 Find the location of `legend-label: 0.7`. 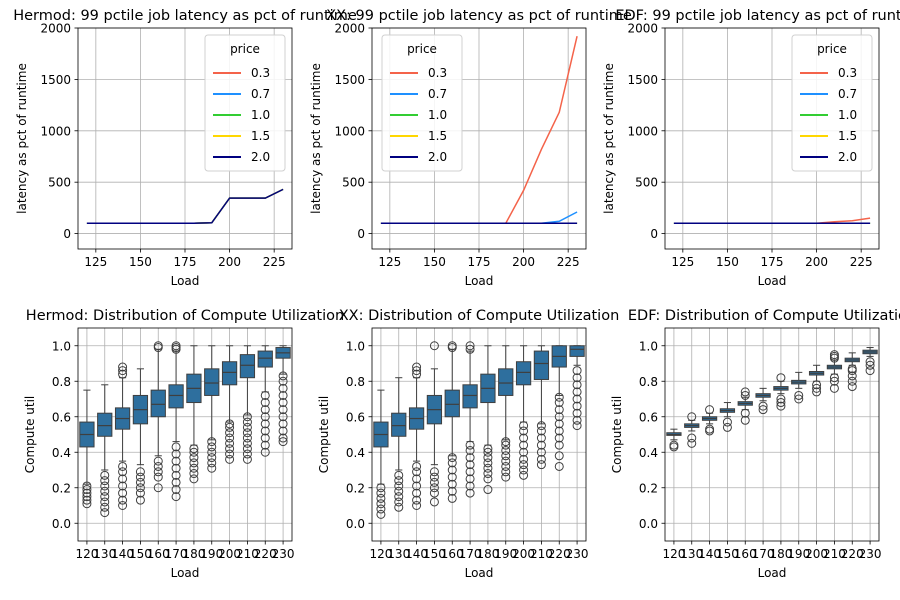

legend-label: 0.7 is located at coordinates (847, 94).